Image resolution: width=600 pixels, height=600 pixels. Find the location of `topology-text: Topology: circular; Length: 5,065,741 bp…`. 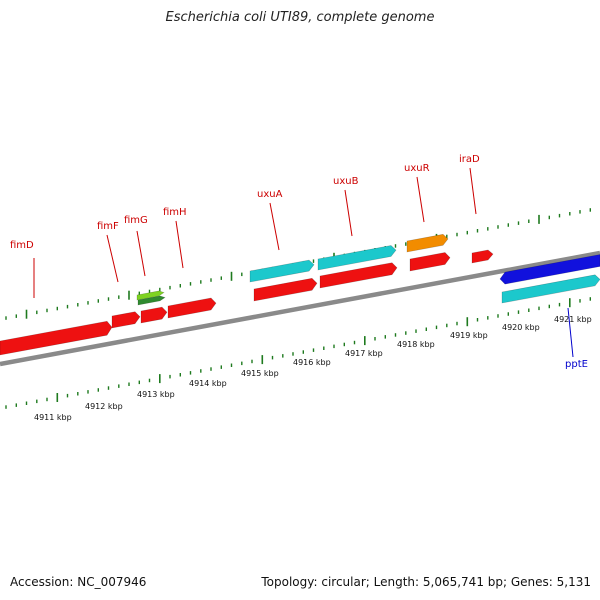

topology-text: Topology: circular; Length: 5,065,741 bp… is located at coordinates (426, 582).